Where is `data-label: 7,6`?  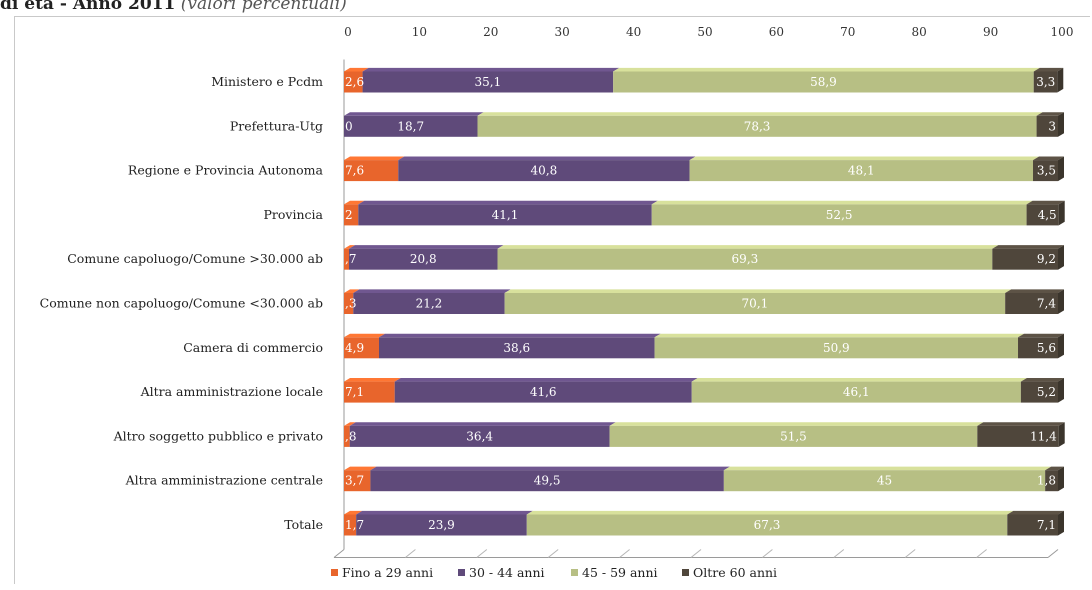 data-label: 7,6 is located at coordinates (354, 171).